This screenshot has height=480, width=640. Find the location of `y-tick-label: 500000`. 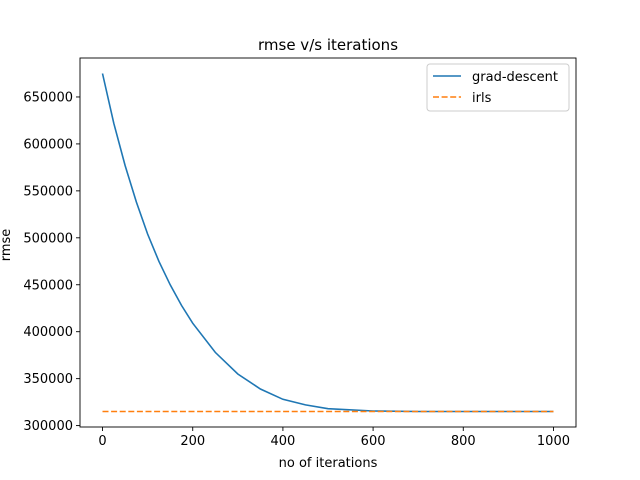

y-tick-label: 500000 is located at coordinates (48, 238).